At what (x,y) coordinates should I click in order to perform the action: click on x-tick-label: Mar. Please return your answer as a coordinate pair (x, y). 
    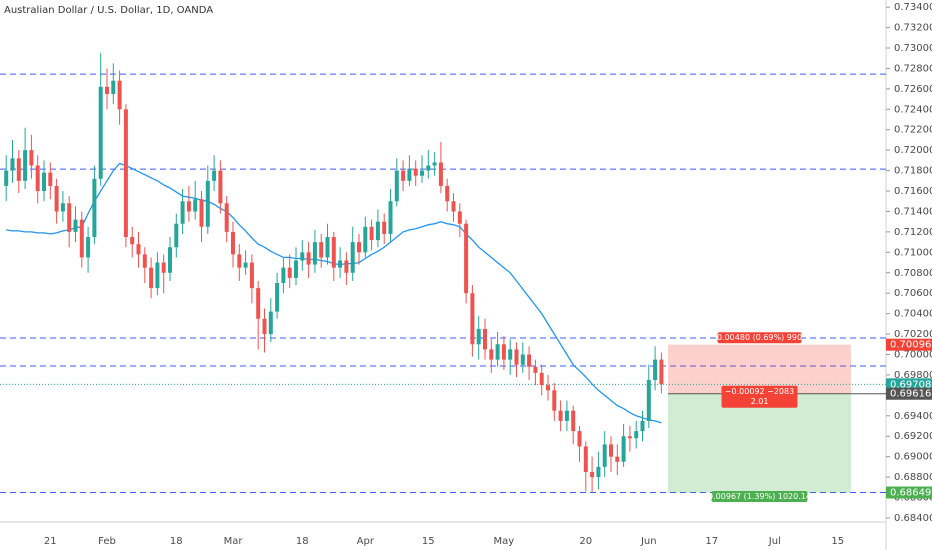
    Looking at the image, I should click on (234, 541).